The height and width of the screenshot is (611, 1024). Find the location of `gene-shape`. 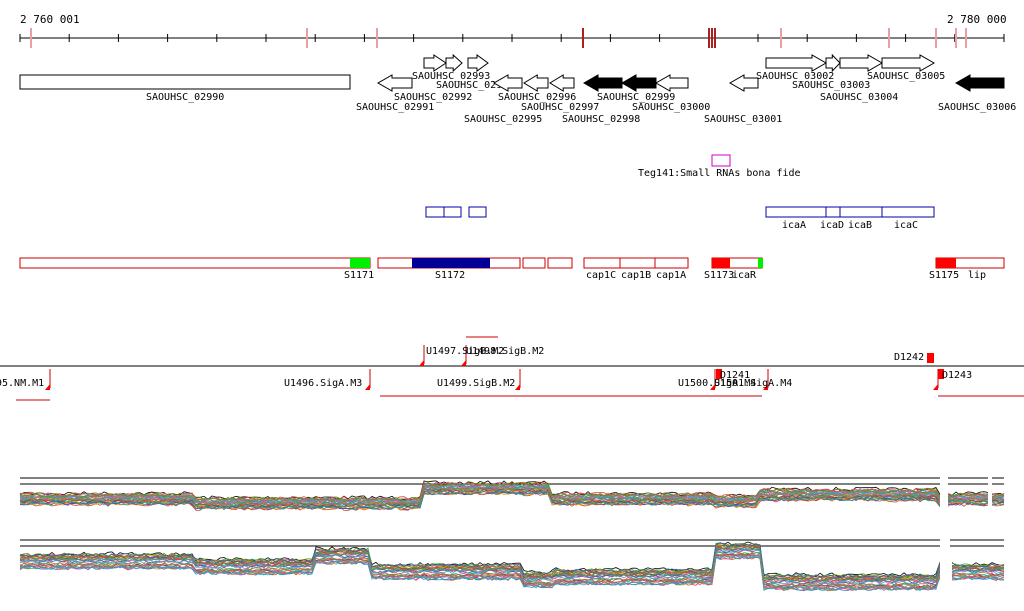

gene-shape is located at coordinates (185, 82).